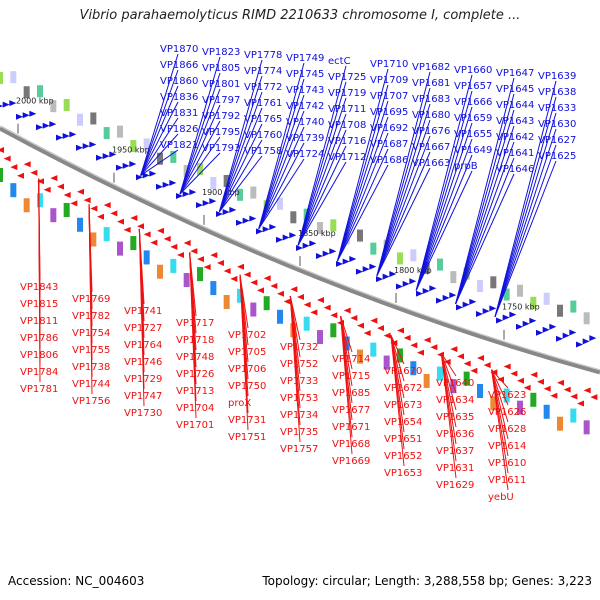 The width and height of the screenshot is (600, 600). I want to click on forward-gene-label: VP1692, so click(389, 128).